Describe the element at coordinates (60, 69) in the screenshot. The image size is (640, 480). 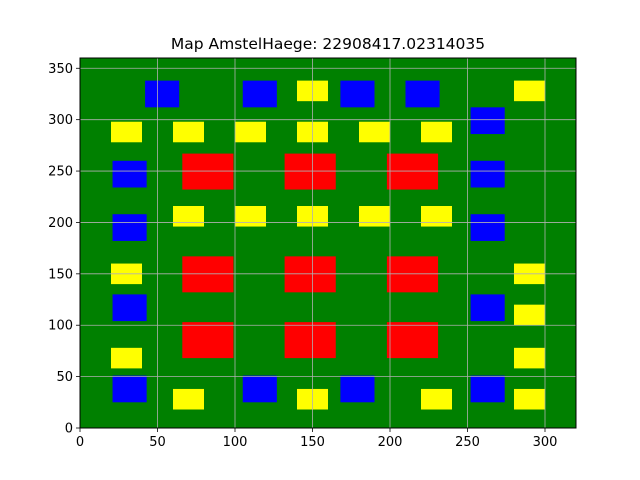
I see `y-tick-label: 350` at that location.